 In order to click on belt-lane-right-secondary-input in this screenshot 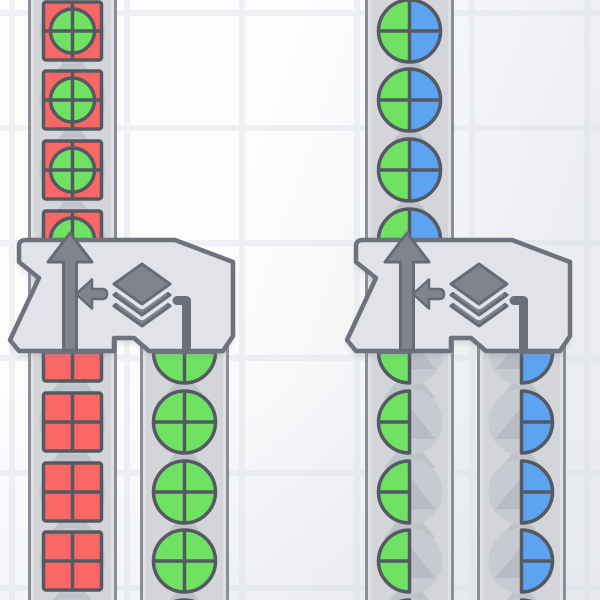, I will do `click(521, 459)`.